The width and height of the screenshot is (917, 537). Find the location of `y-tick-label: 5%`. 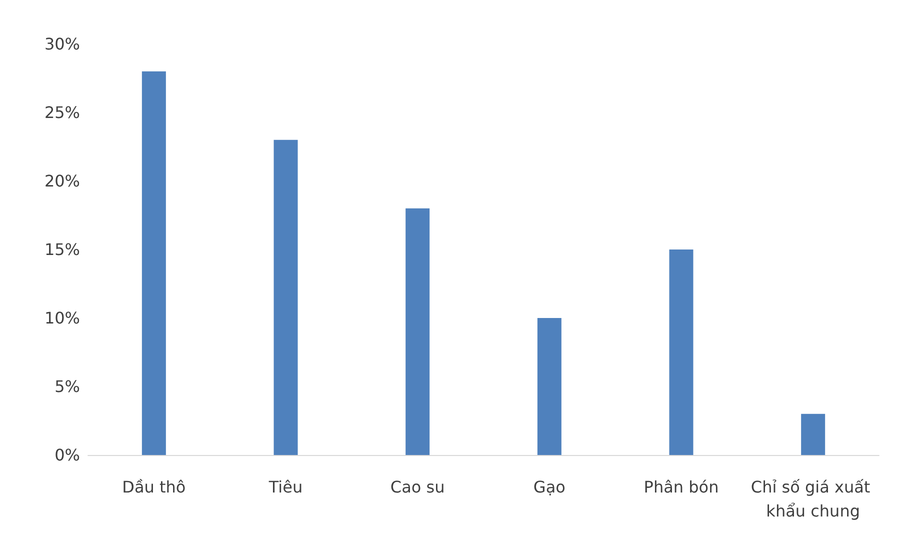

y-tick-label: 5% is located at coordinates (67, 386).